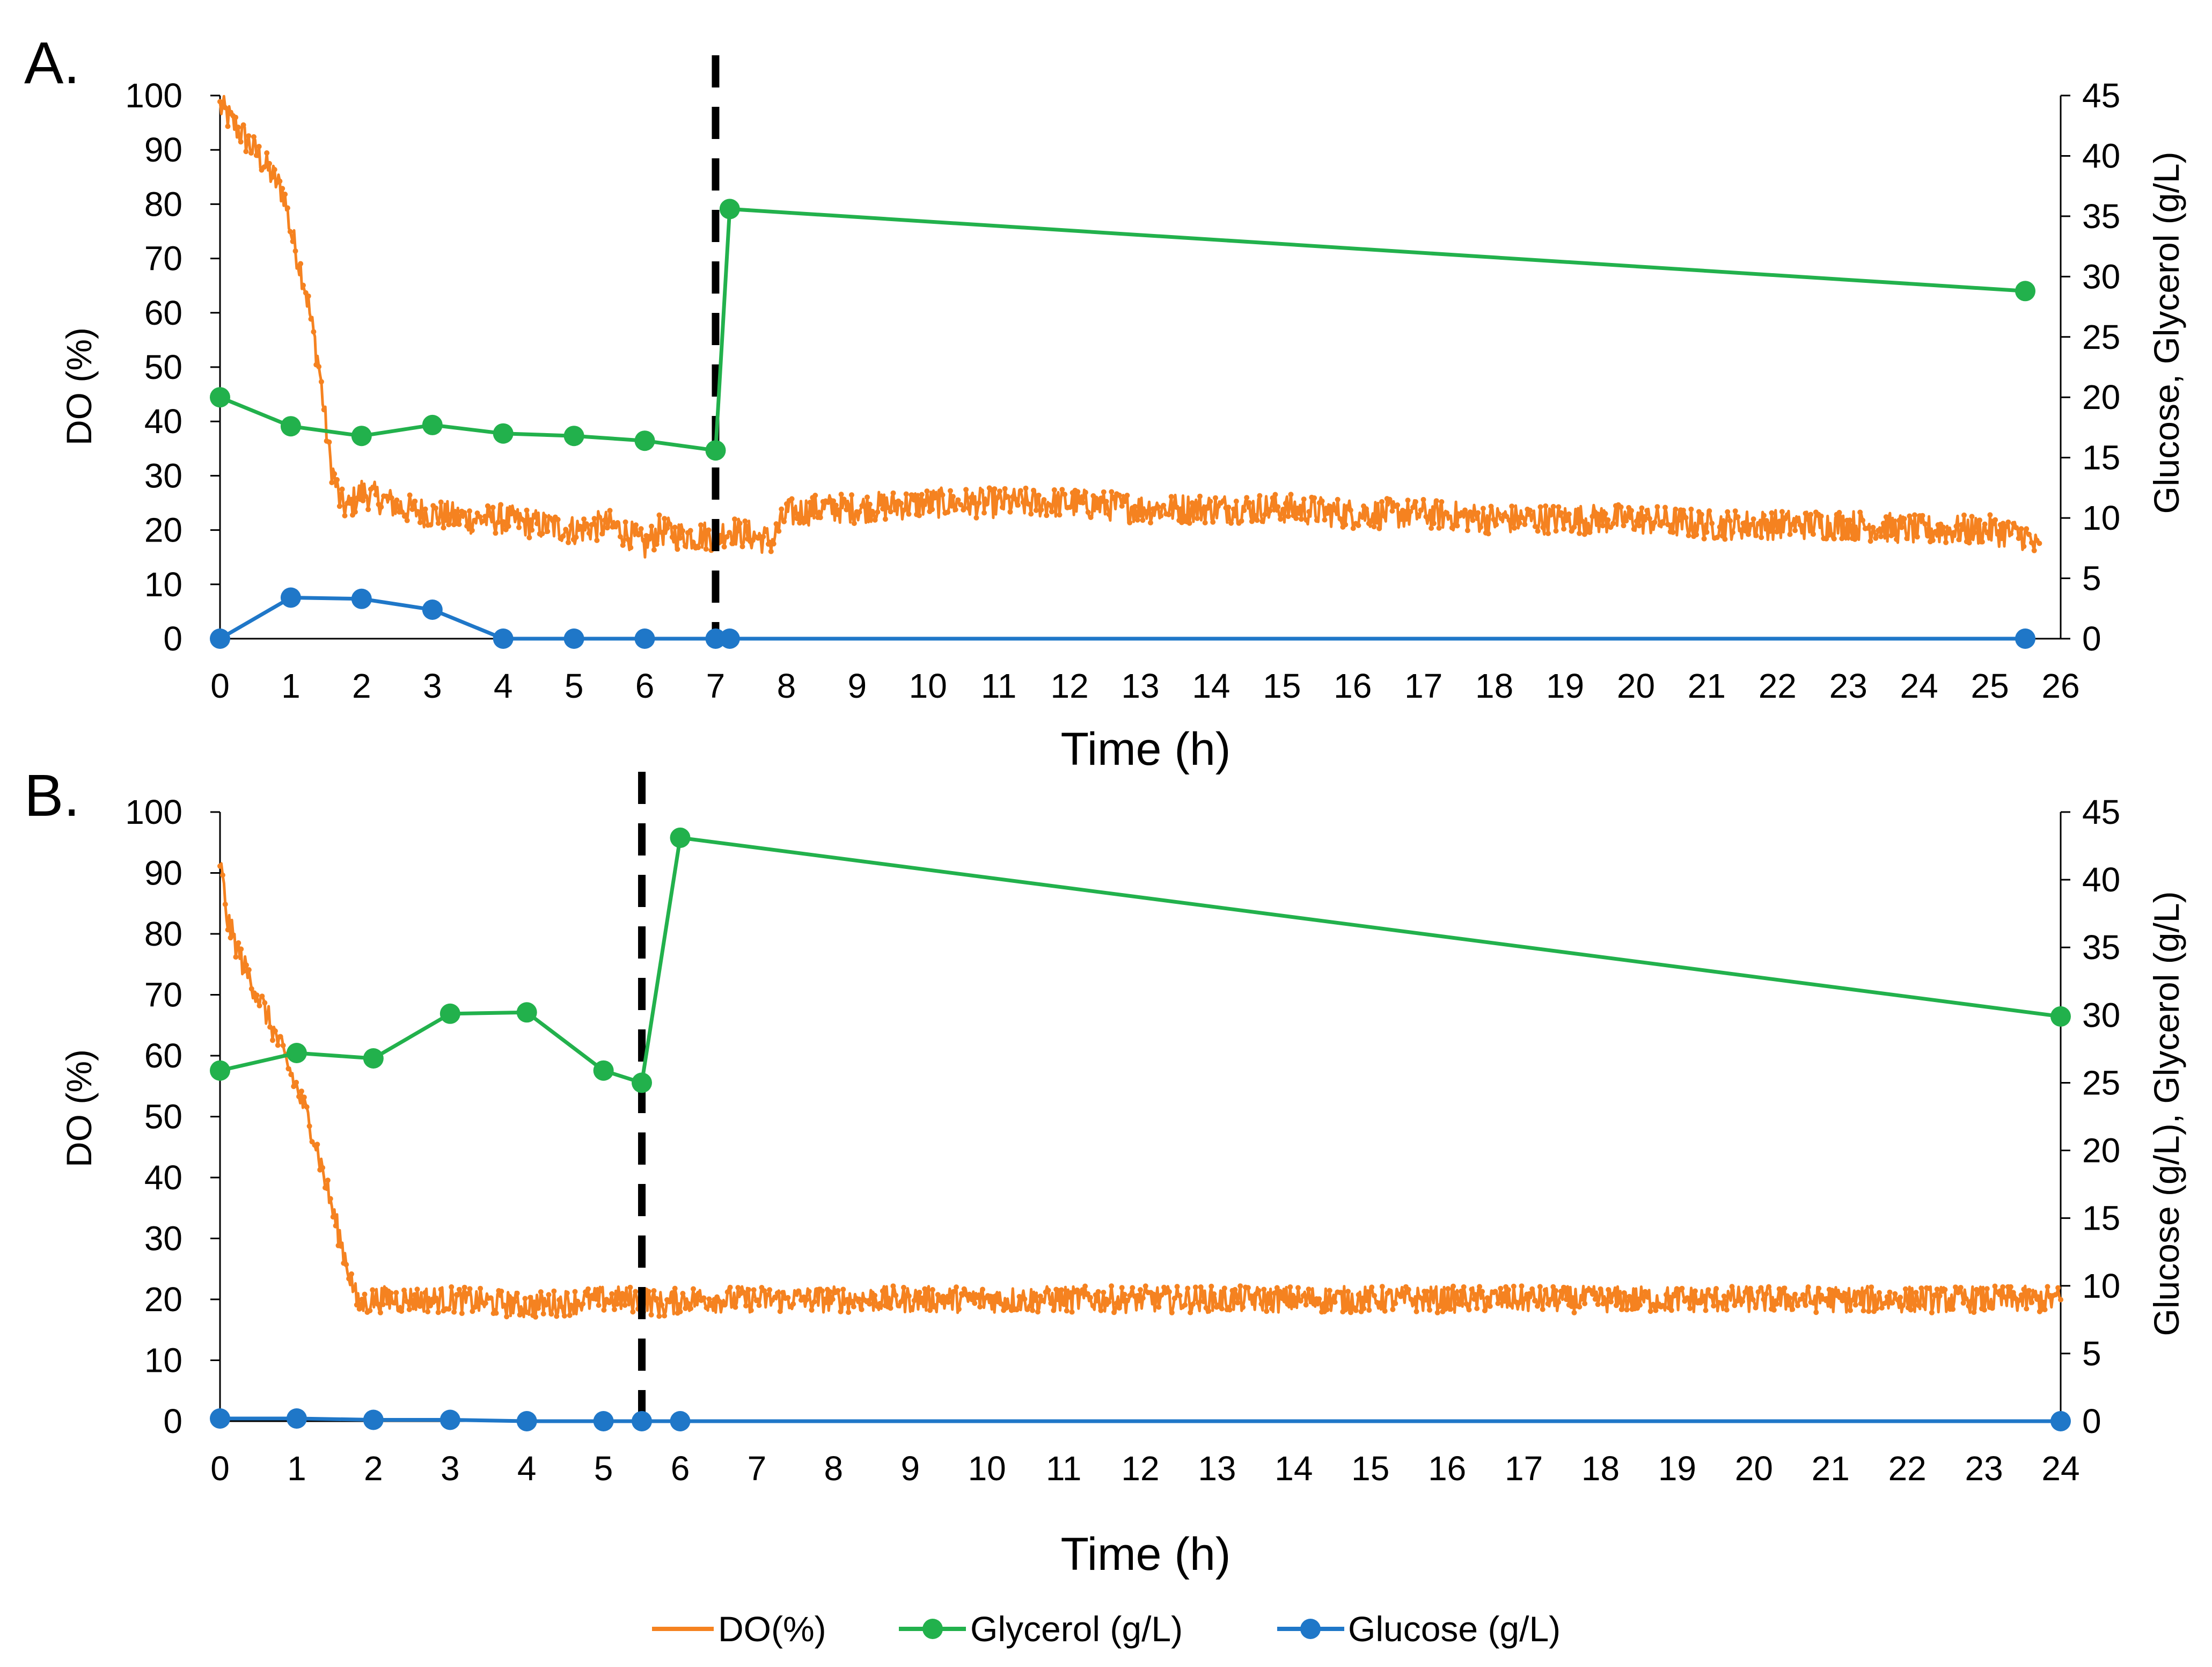  What do you see at coordinates (163, 873) in the screenshot?
I see `y-tick-label: 90` at bounding box center [163, 873].